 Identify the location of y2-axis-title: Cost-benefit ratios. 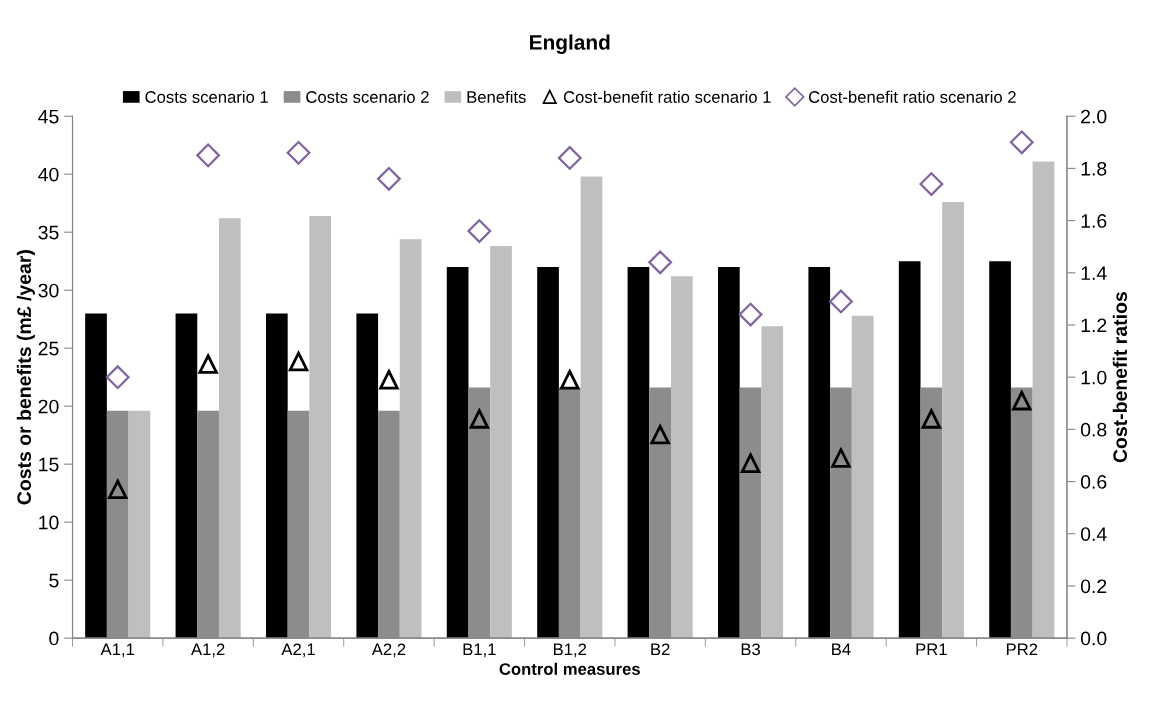
(1120, 377).